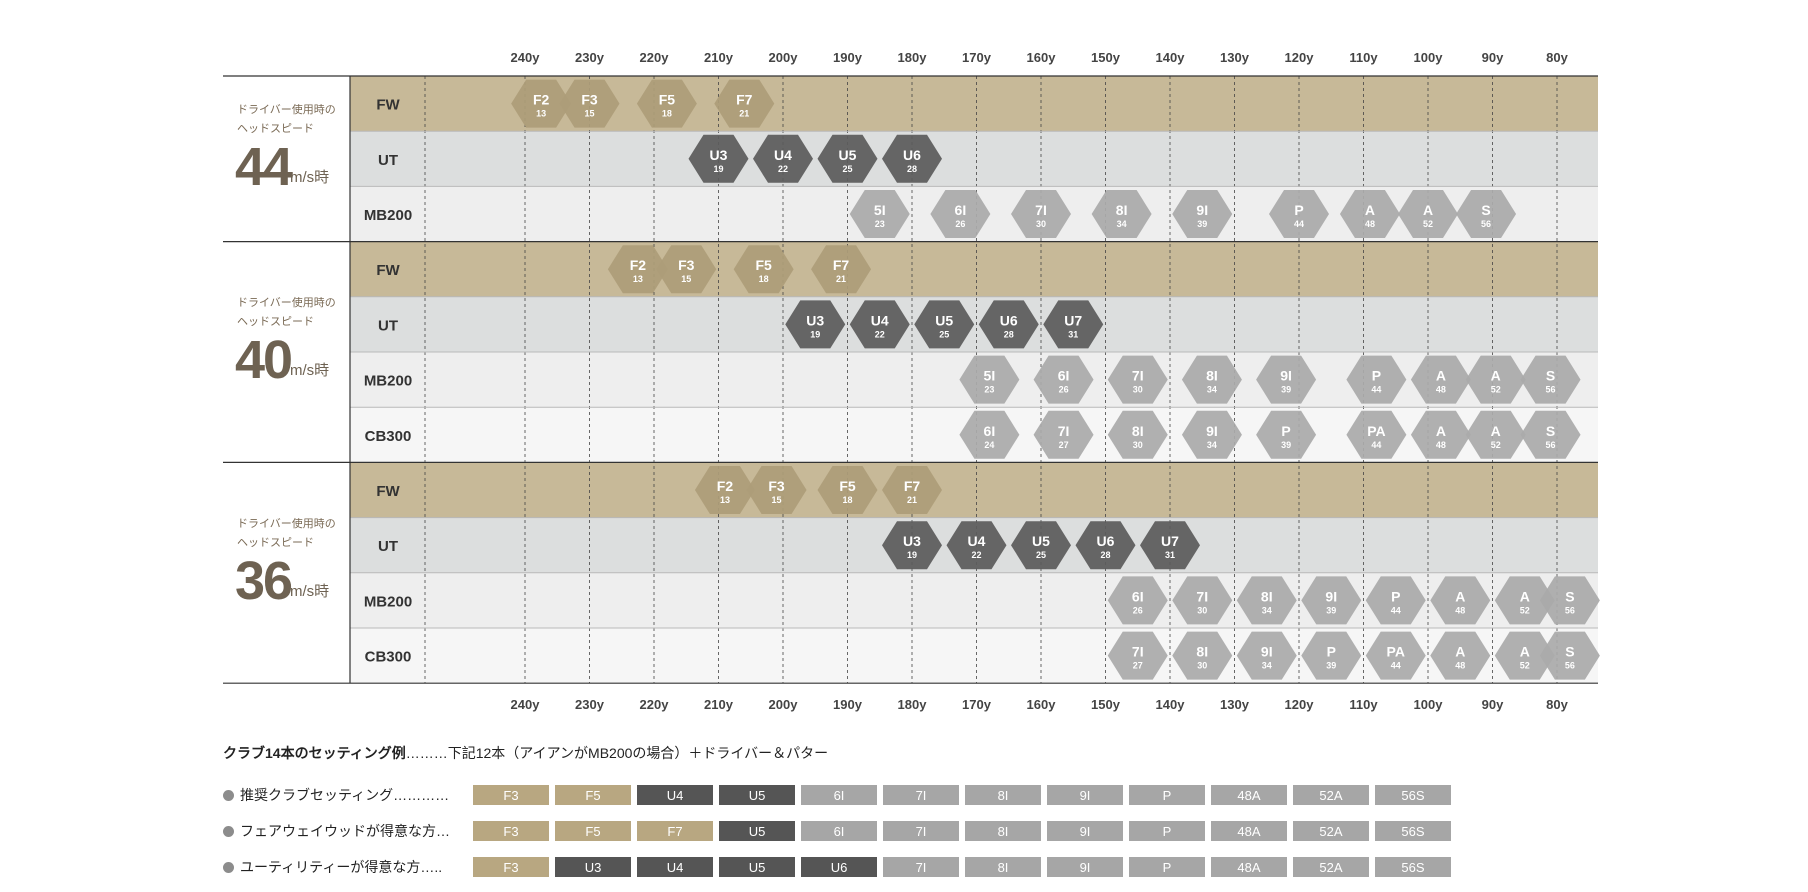 This screenshot has height=892, width=1808. What do you see at coordinates (388, 325) in the screenshot?
I see `row-label: UT` at bounding box center [388, 325].